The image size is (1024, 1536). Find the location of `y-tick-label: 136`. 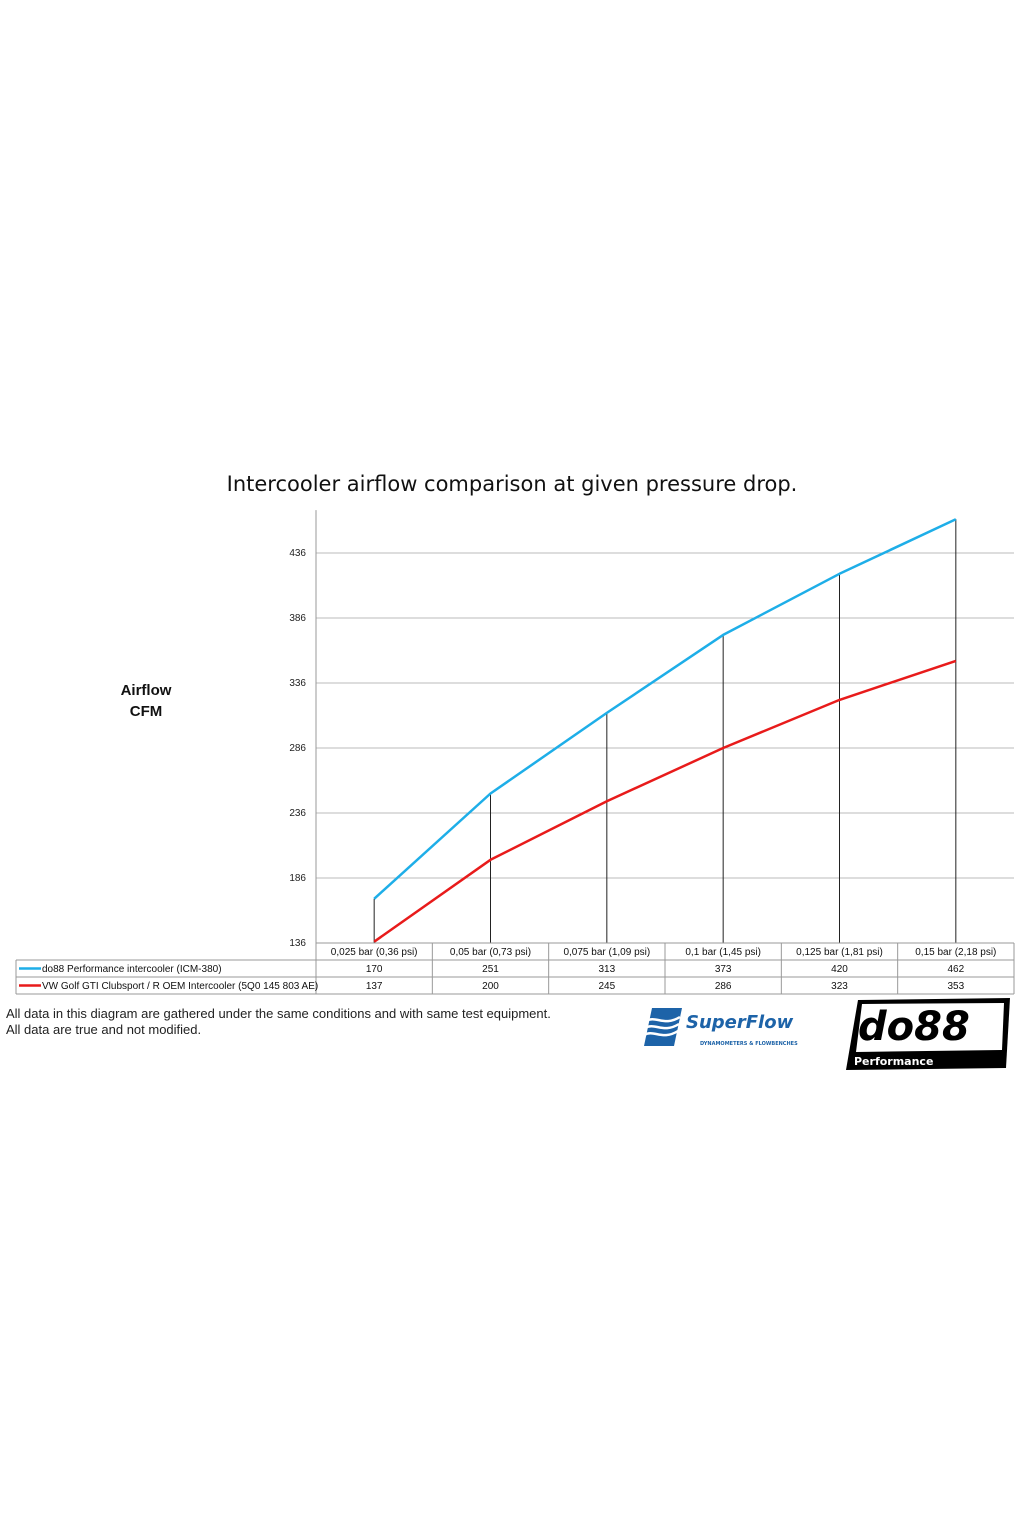

y-tick-label: 136 is located at coordinates (297, 943).